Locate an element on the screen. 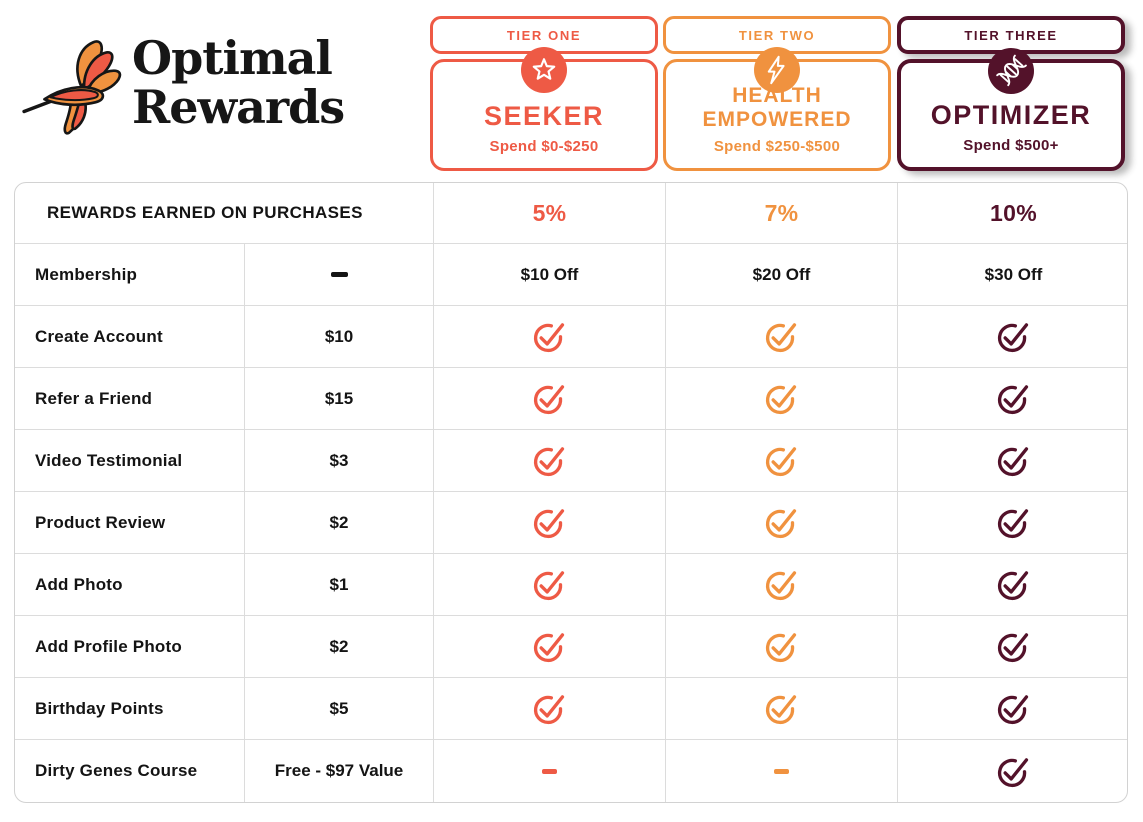  base-value-cell: $3 is located at coordinates (339, 461).